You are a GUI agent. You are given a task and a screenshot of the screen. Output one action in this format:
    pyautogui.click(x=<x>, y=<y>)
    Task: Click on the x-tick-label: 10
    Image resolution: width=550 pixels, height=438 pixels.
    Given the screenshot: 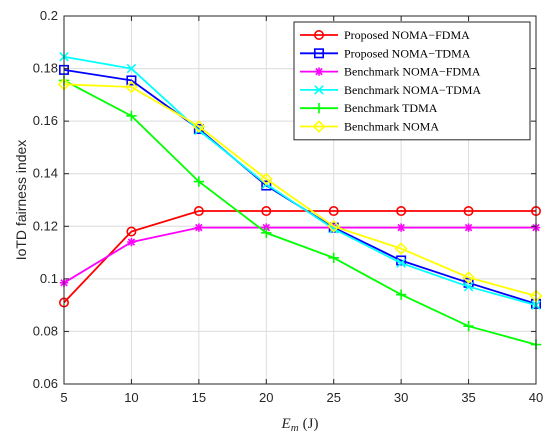 What is the action you would take?
    pyautogui.click(x=131, y=397)
    